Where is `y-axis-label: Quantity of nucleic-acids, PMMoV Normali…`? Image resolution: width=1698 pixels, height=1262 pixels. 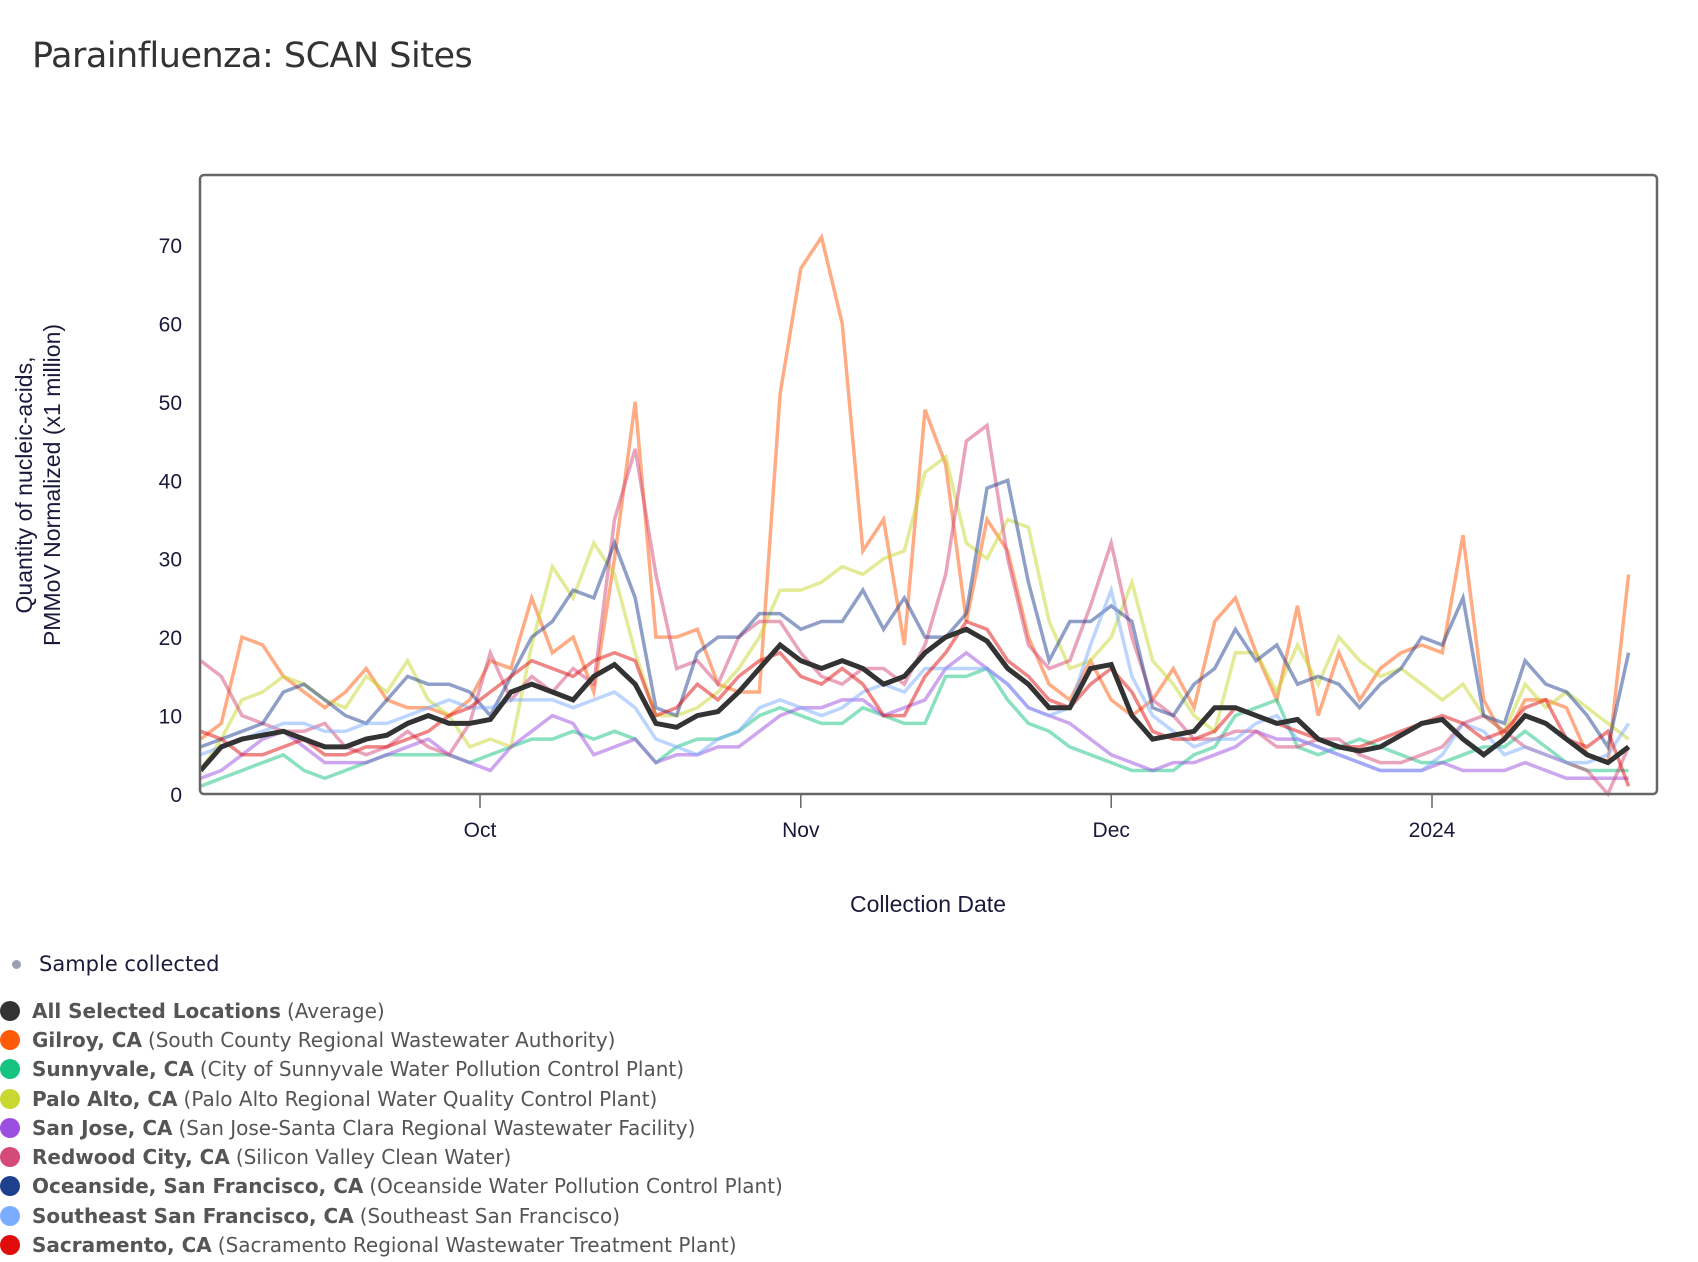 y-axis-label: Quantity of nucleic-acids, PMMoV Normali… is located at coordinates (38, 485).